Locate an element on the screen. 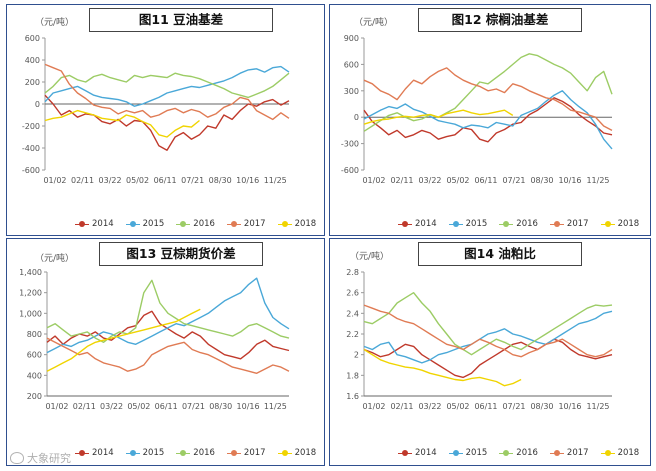 This screenshot has height=471, width=656. y-tick-label: 200 is located at coordinates (34, 396).